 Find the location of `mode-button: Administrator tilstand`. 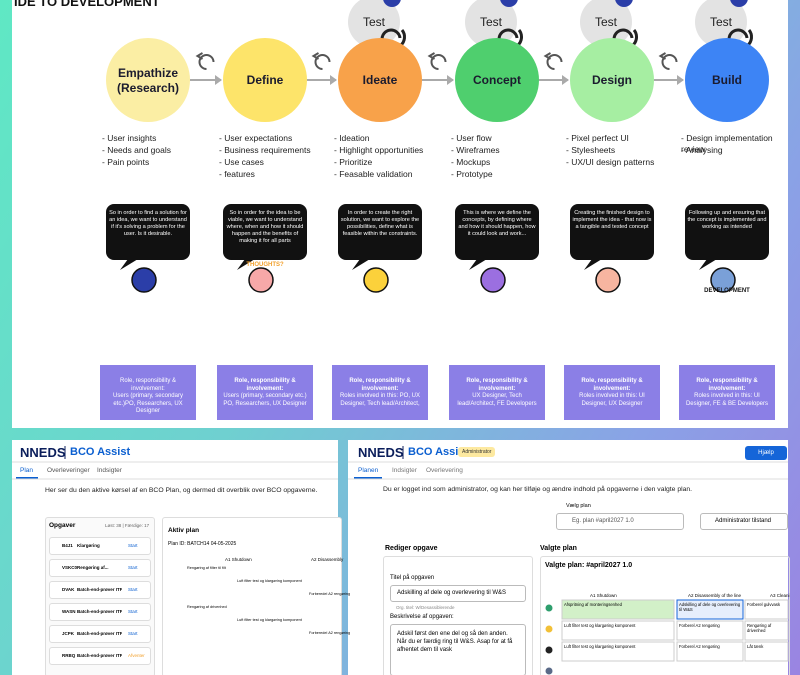

mode-button: Administrator tilstand is located at coordinates (744, 521).